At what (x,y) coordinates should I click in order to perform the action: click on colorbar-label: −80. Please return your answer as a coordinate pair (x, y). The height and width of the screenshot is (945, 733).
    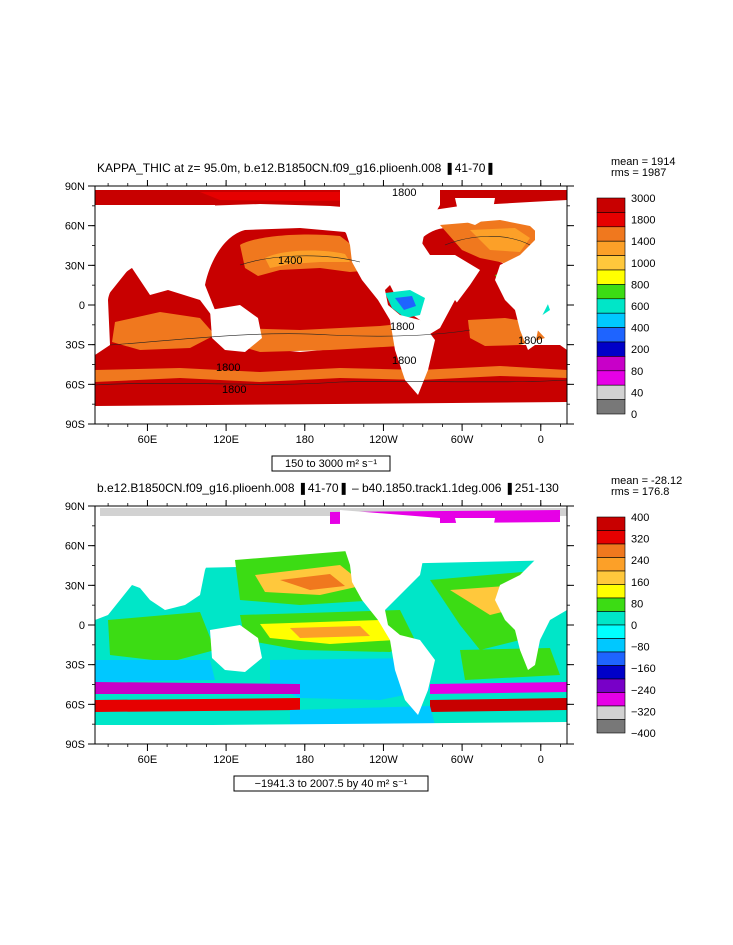
    Looking at the image, I should click on (640, 648).